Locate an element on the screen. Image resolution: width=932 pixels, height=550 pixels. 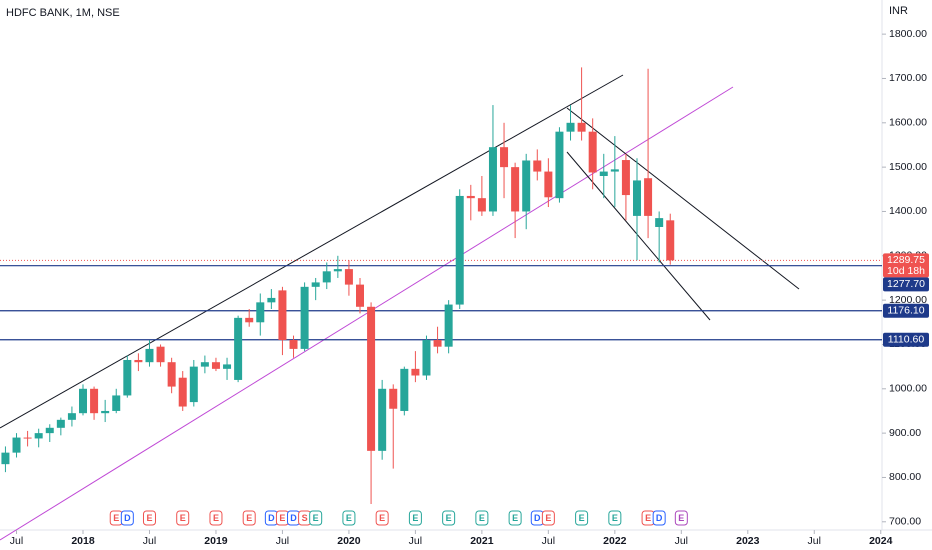
currency-label: INR is located at coordinates (898, 11).